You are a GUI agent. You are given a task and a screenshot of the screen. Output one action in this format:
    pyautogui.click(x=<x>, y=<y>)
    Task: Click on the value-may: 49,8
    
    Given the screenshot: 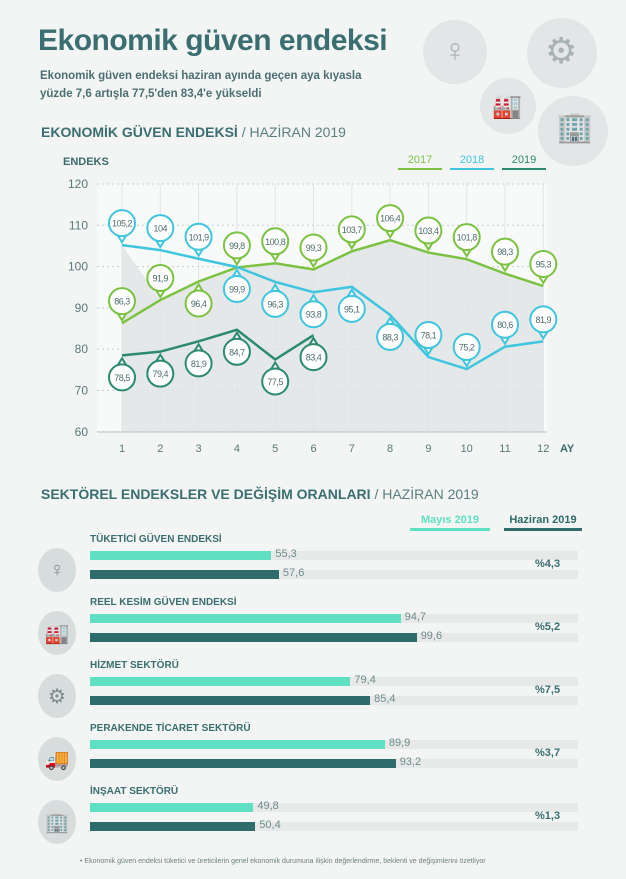 What is the action you would take?
    pyautogui.click(x=268, y=806)
    